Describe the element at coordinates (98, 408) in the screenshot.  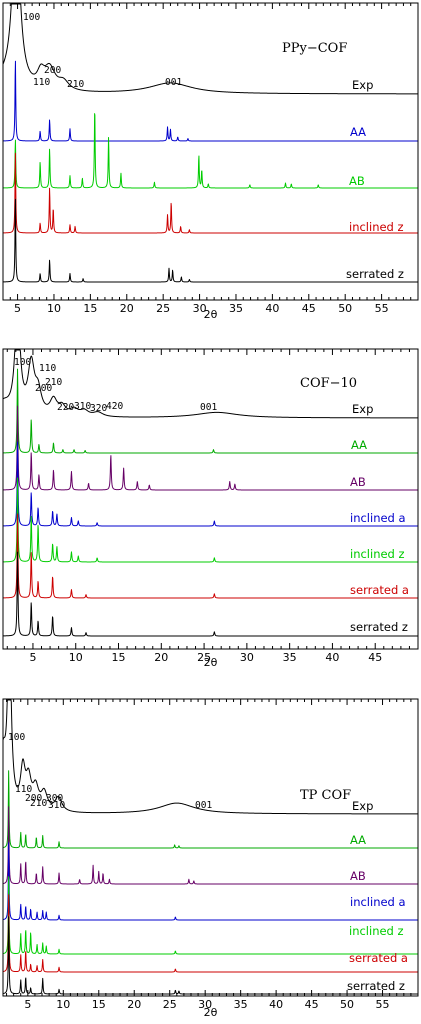
I see `peak-label-320: 320` at that location.